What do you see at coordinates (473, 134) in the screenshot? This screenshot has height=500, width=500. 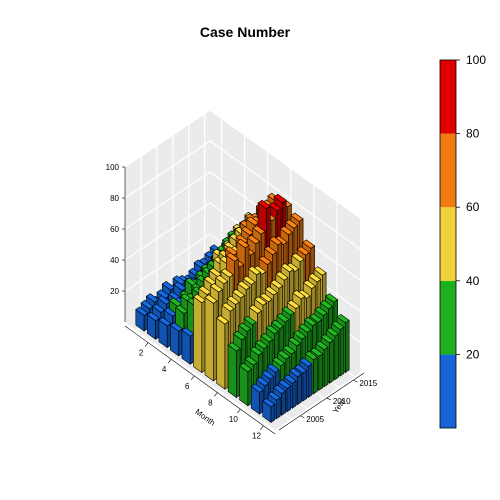 I see `colorbar-tick-label: 80` at bounding box center [473, 134].